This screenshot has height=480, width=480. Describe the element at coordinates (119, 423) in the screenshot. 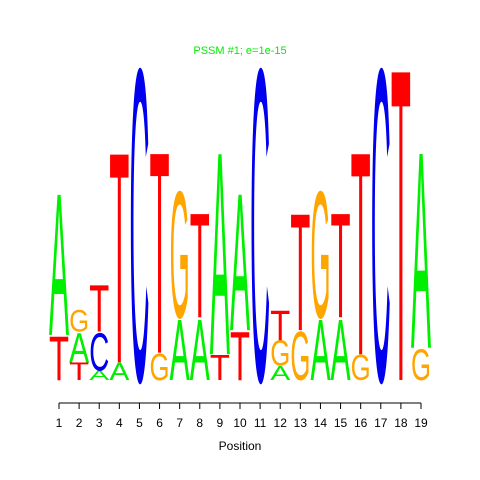

I see `x-tick-label: 4` at that location.